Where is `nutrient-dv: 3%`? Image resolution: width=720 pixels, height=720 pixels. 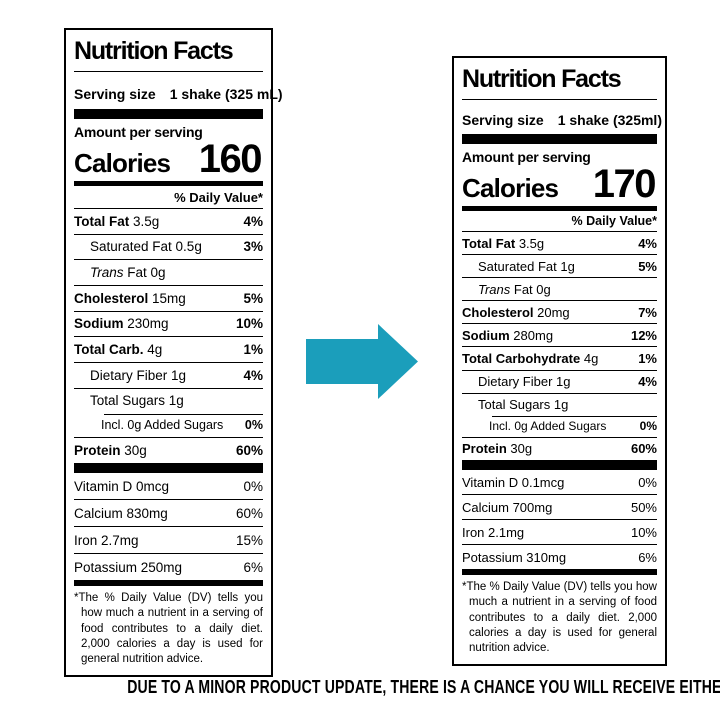 nutrient-dv: 3% is located at coordinates (253, 247).